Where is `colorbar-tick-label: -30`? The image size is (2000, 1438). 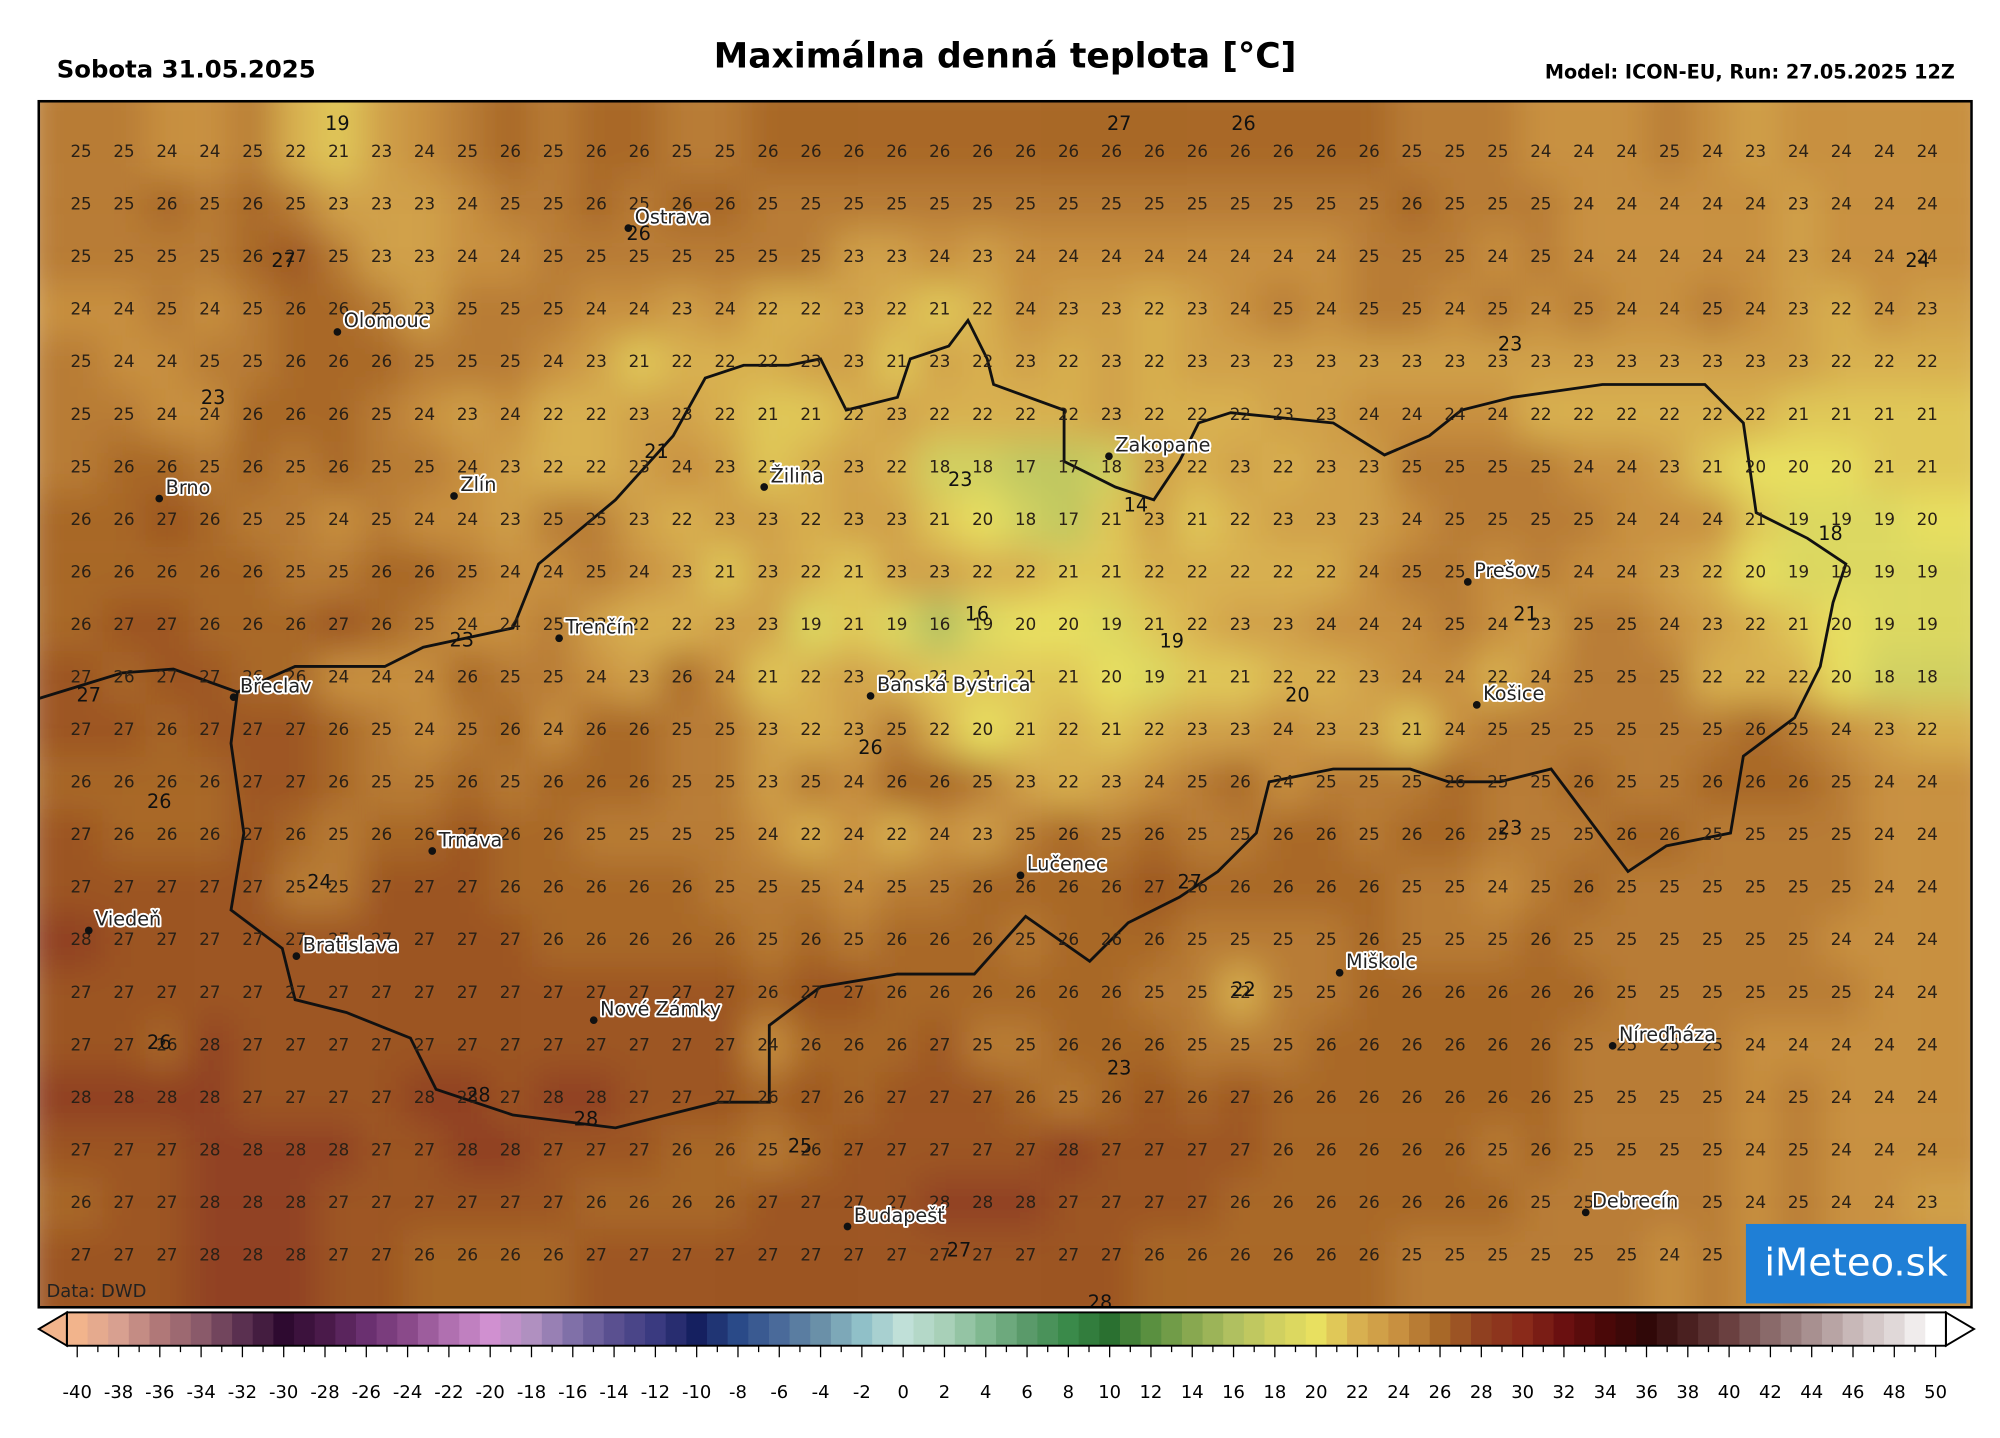 colorbar-tick-label: -30 is located at coordinates (283, 1392).